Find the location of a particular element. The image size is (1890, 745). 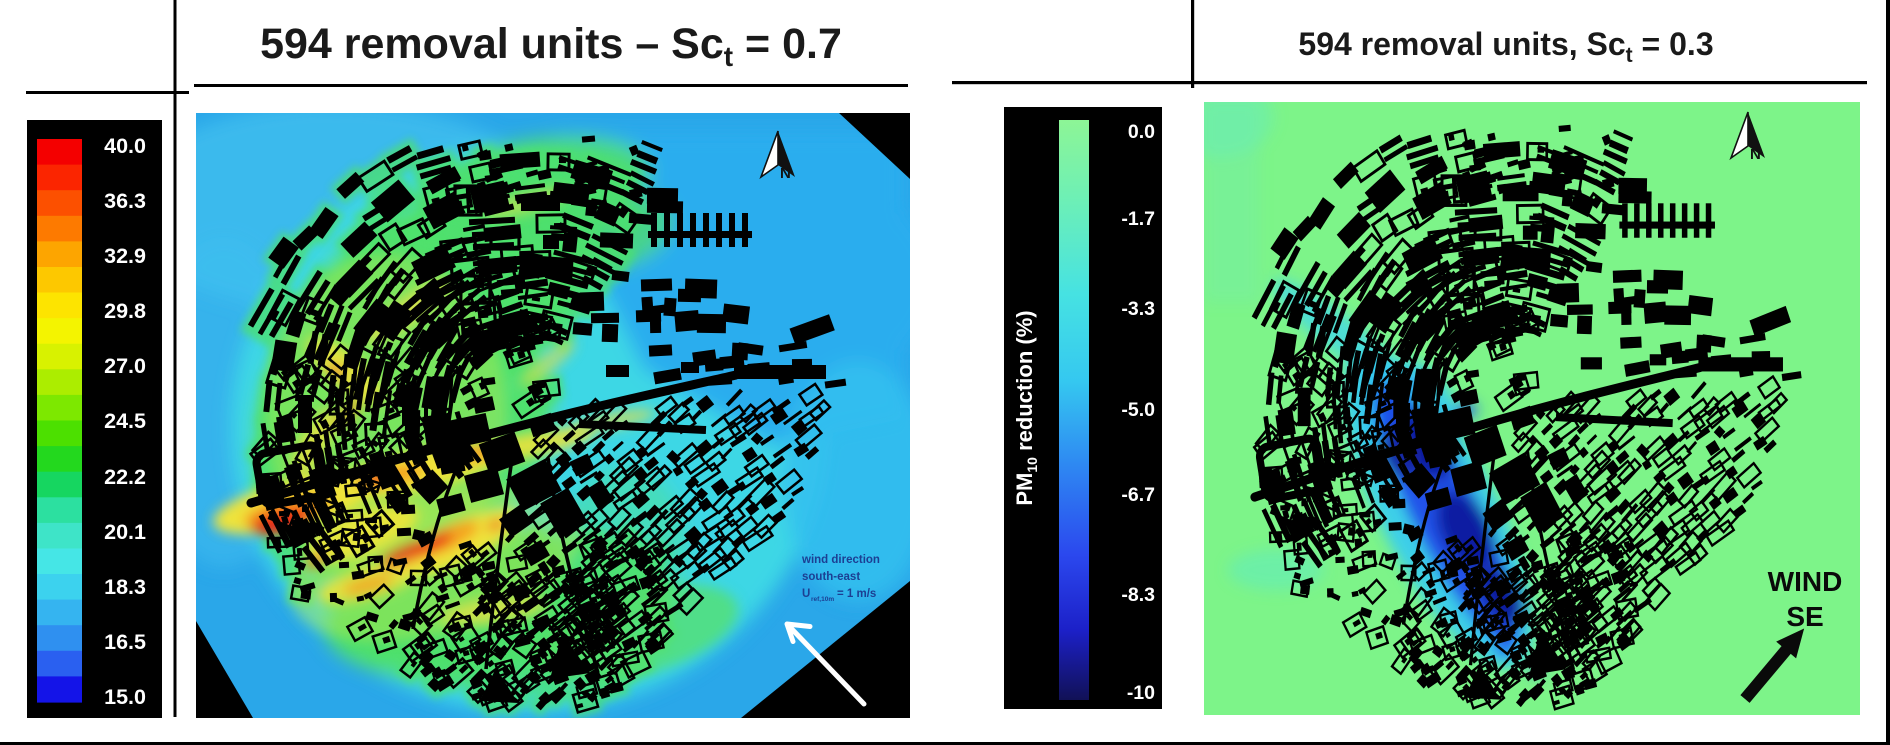

svg-text: -5.0 is located at coordinates (1138, 410).